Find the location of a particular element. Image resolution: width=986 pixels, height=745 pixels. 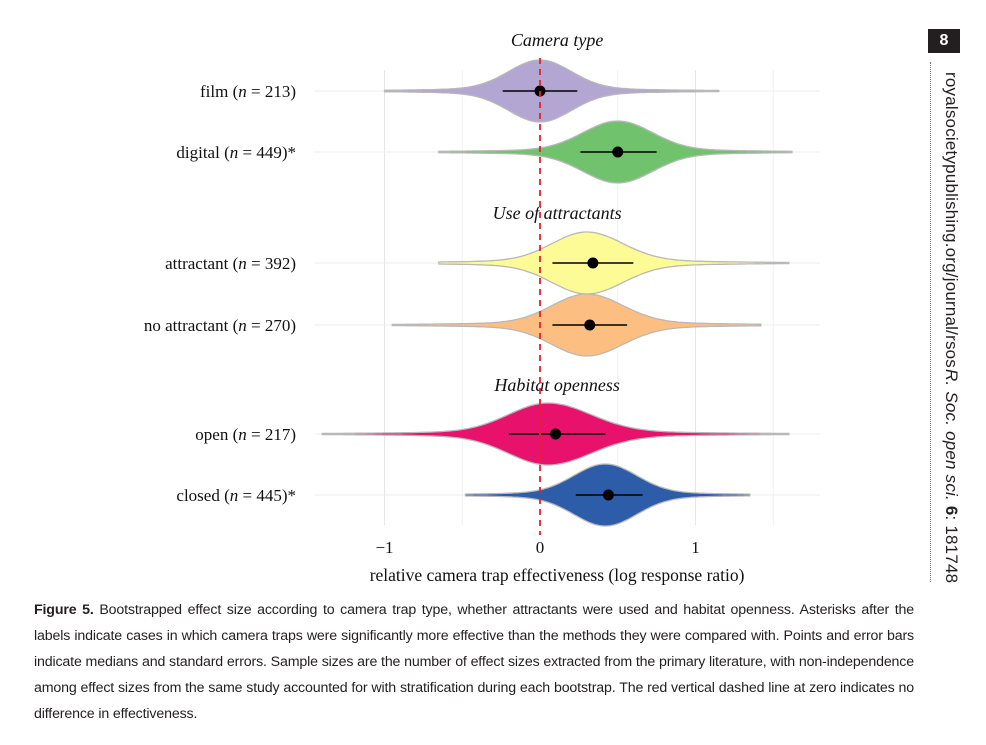

median-point-closed is located at coordinates (608, 495).